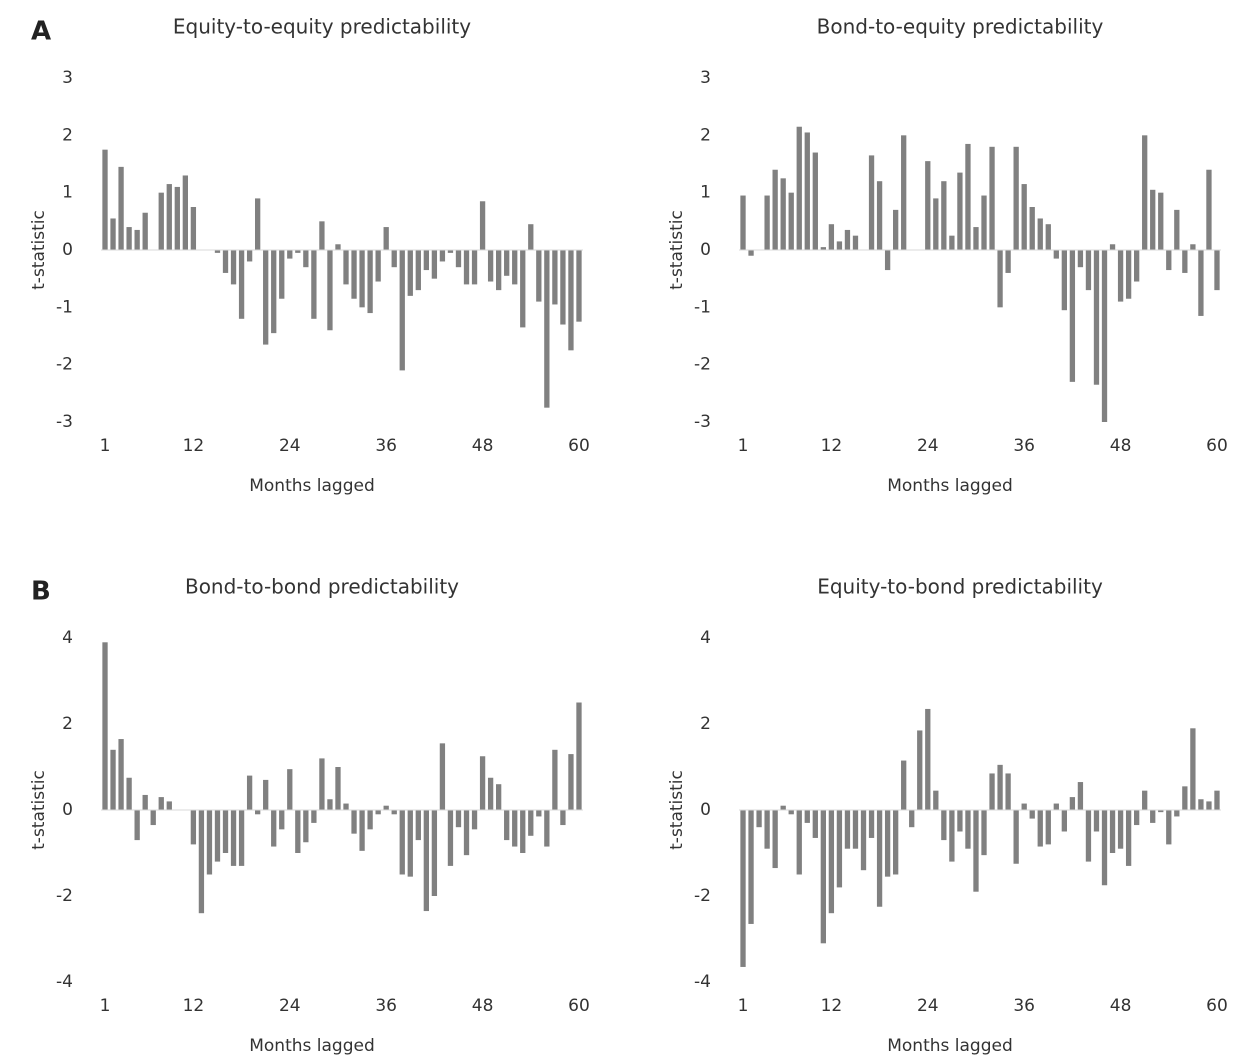  What do you see at coordinates (832, 1006) in the screenshot?
I see `x-tick-label: 12` at bounding box center [832, 1006].